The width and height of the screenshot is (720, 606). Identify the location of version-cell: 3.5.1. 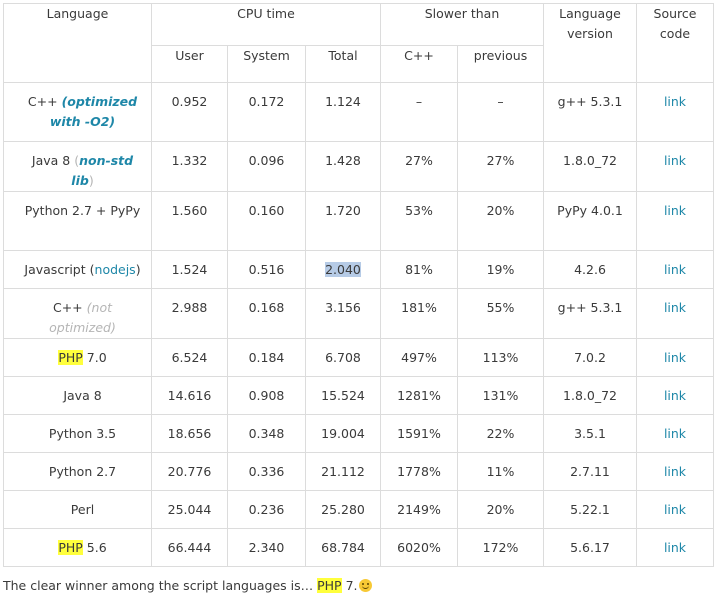
(590, 433).